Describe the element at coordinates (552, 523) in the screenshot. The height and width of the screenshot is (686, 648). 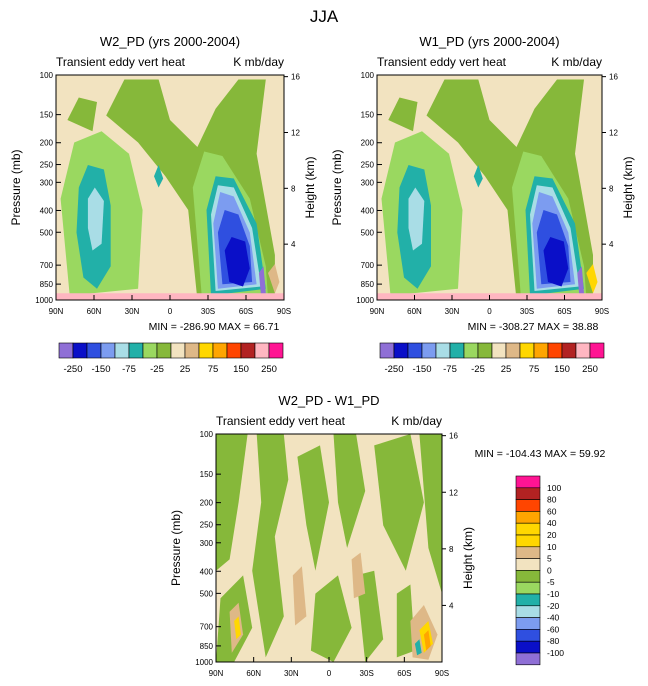
I see `colorbar-label: 40` at that location.